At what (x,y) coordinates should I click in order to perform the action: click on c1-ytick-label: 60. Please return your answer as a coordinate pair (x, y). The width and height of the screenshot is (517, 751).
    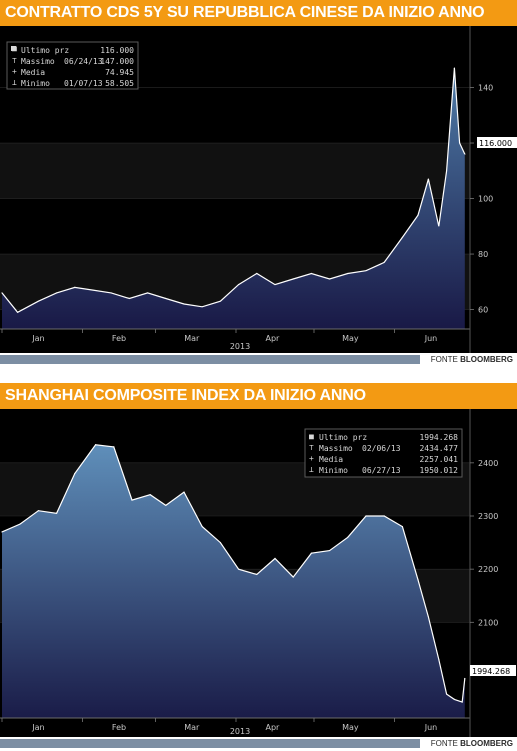
    Looking at the image, I should click on (483, 310).